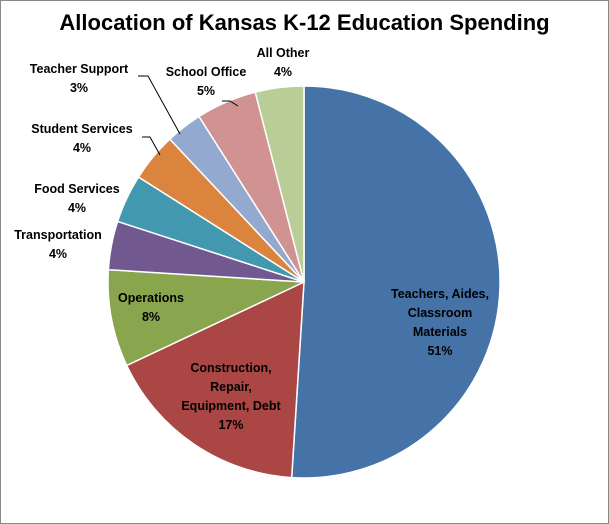 The height and width of the screenshot is (524, 609). What do you see at coordinates (440, 294) in the screenshot?
I see `slice-name-label: Teachers, Aides,` at bounding box center [440, 294].